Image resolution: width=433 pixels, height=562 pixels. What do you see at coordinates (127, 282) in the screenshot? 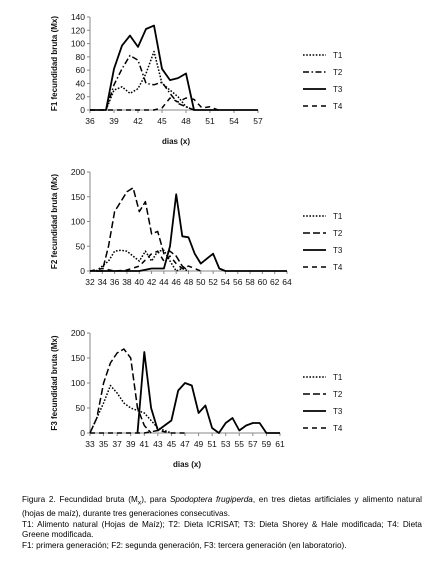
I see `x-tick-label: 38` at bounding box center [127, 282].